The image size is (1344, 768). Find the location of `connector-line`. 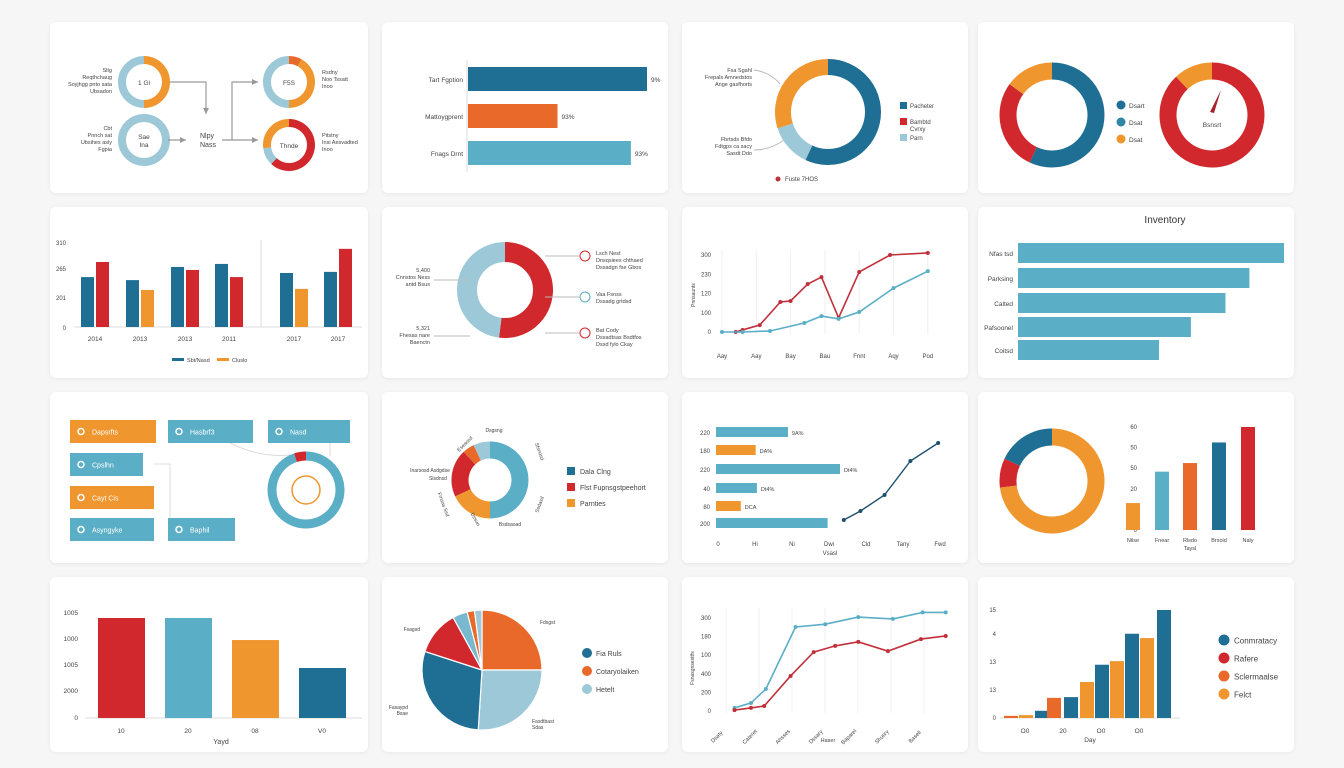

connector-line is located at coordinates (162, 496).